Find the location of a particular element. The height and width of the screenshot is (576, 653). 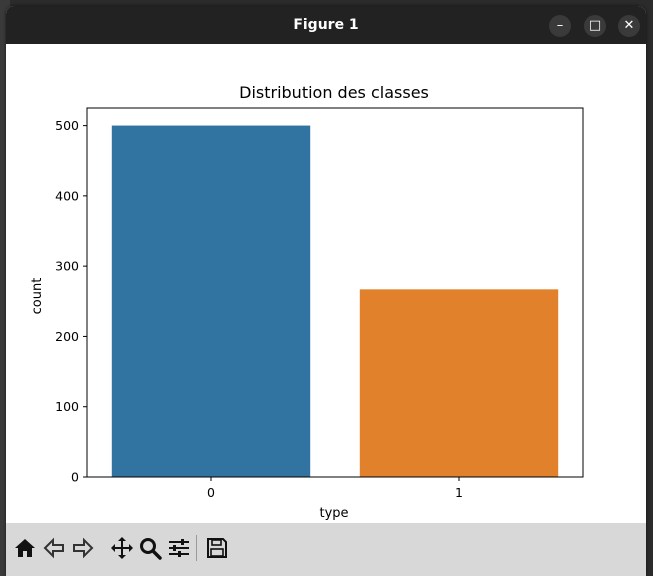

y-tick-label: 300 is located at coordinates (67, 266).